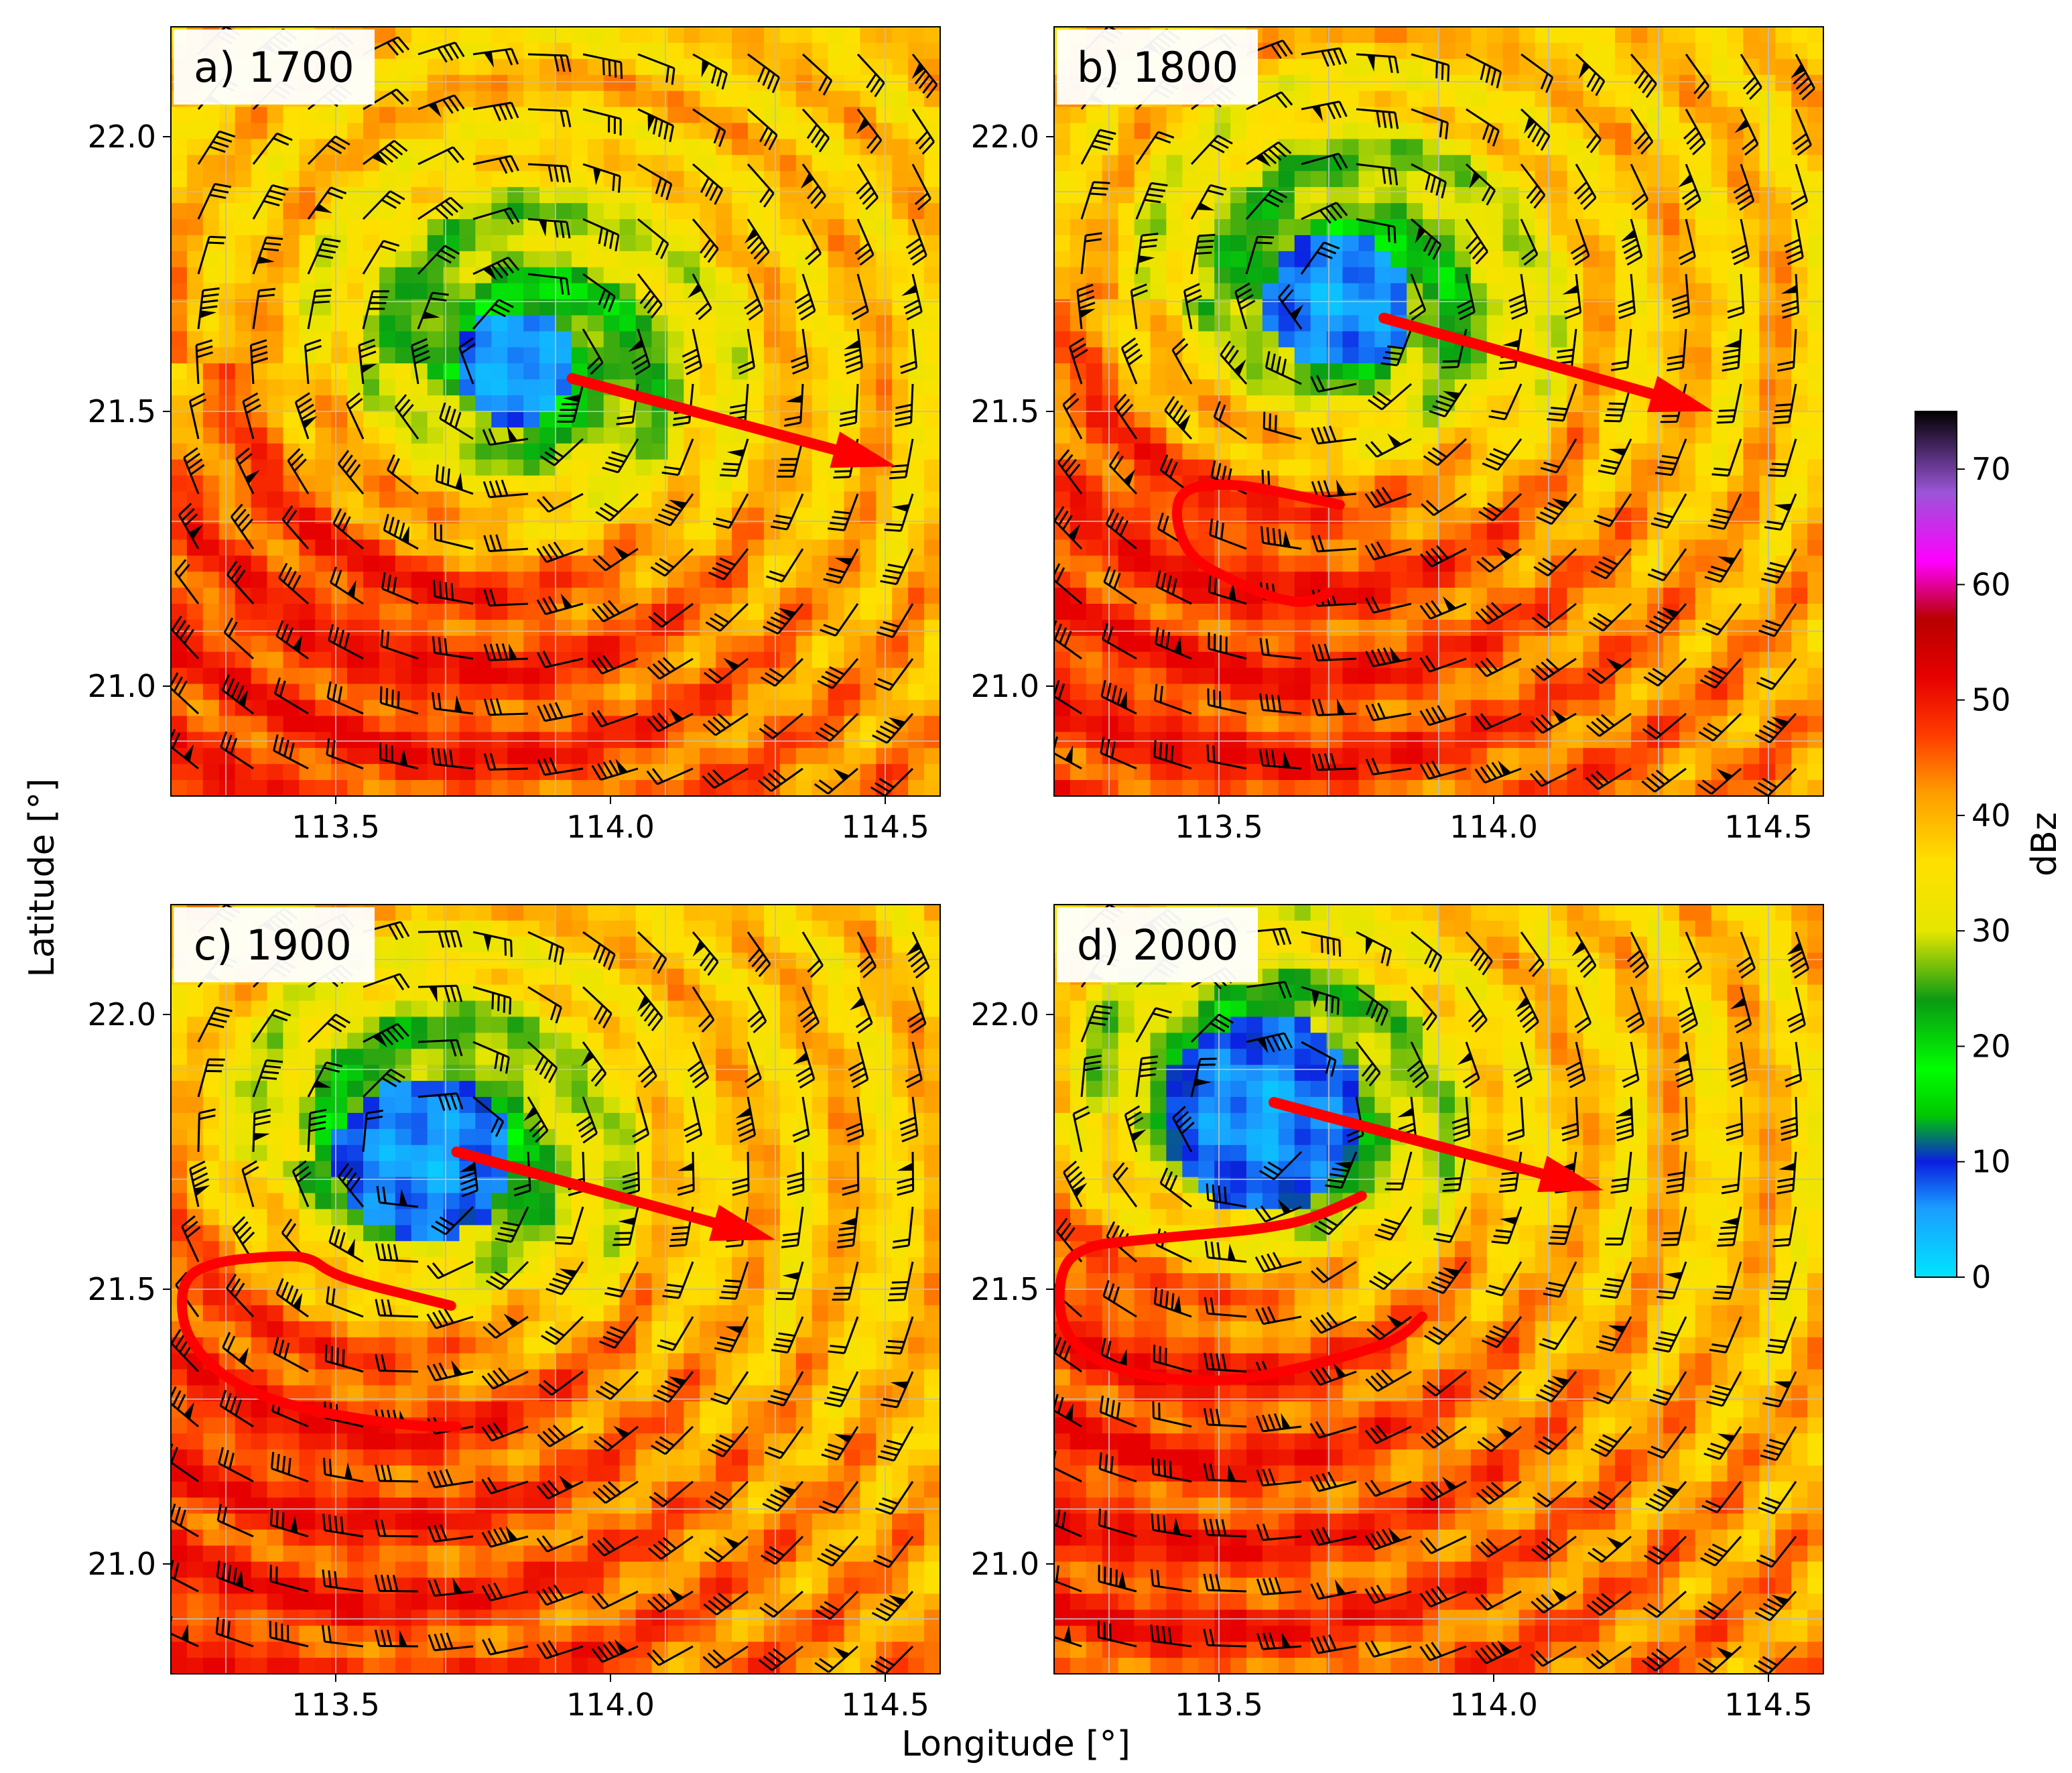  Describe the element at coordinates (1936, 844) in the screenshot. I see `colorbar-gradient` at that location.